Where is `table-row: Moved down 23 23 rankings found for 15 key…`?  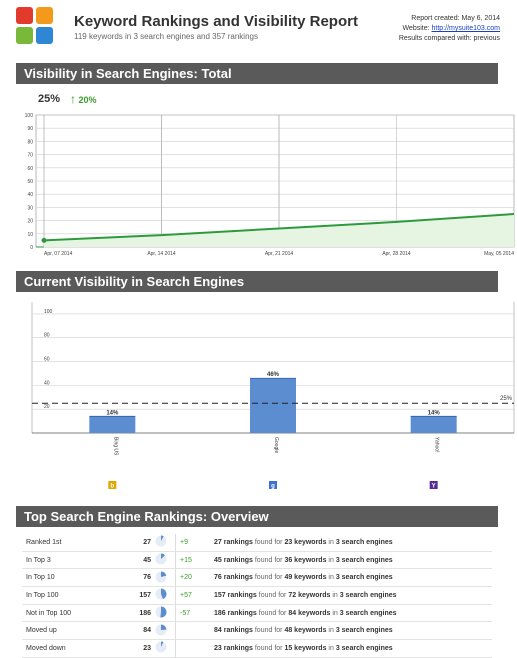 table-row: Moved down 23 23 rankings found for 15 key… is located at coordinates (257, 648).